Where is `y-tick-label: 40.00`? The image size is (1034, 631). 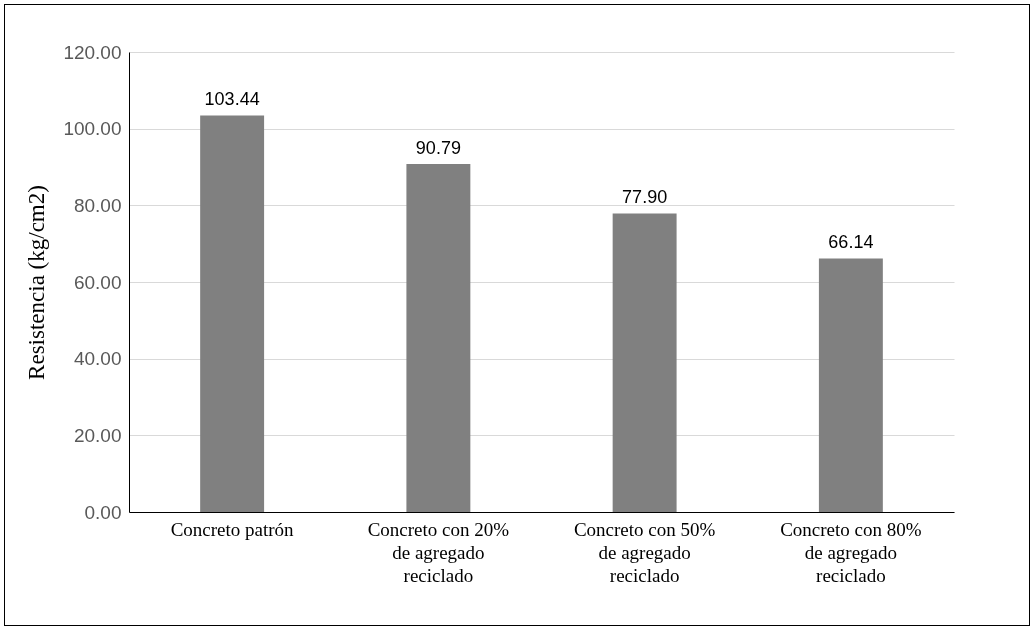 y-tick-label: 40.00 is located at coordinates (97, 359).